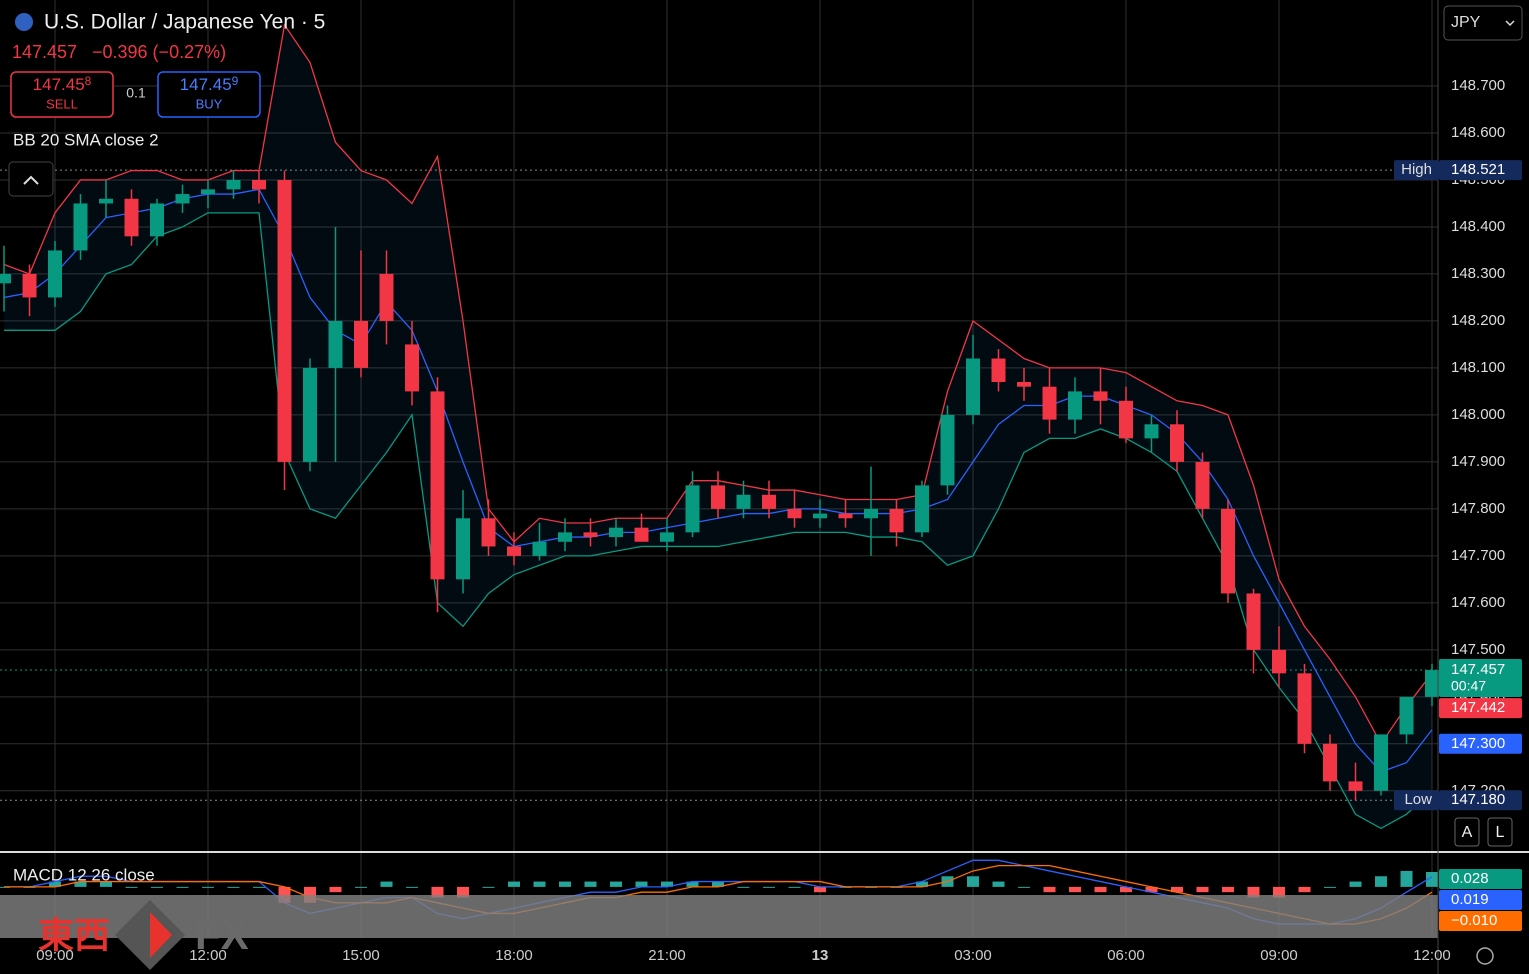 This screenshot has height=974, width=1529. What do you see at coordinates (1126, 955) in the screenshot?
I see `x-tick-label: 06:00` at bounding box center [1126, 955].